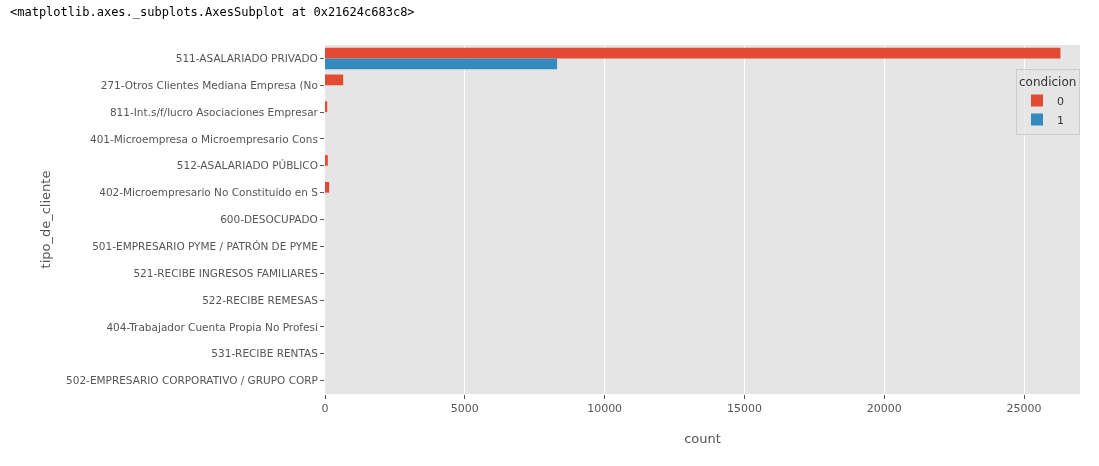 The width and height of the screenshot is (1099, 466). Describe the element at coordinates (1060, 101) in the screenshot. I see `legend-label: 0` at that location.